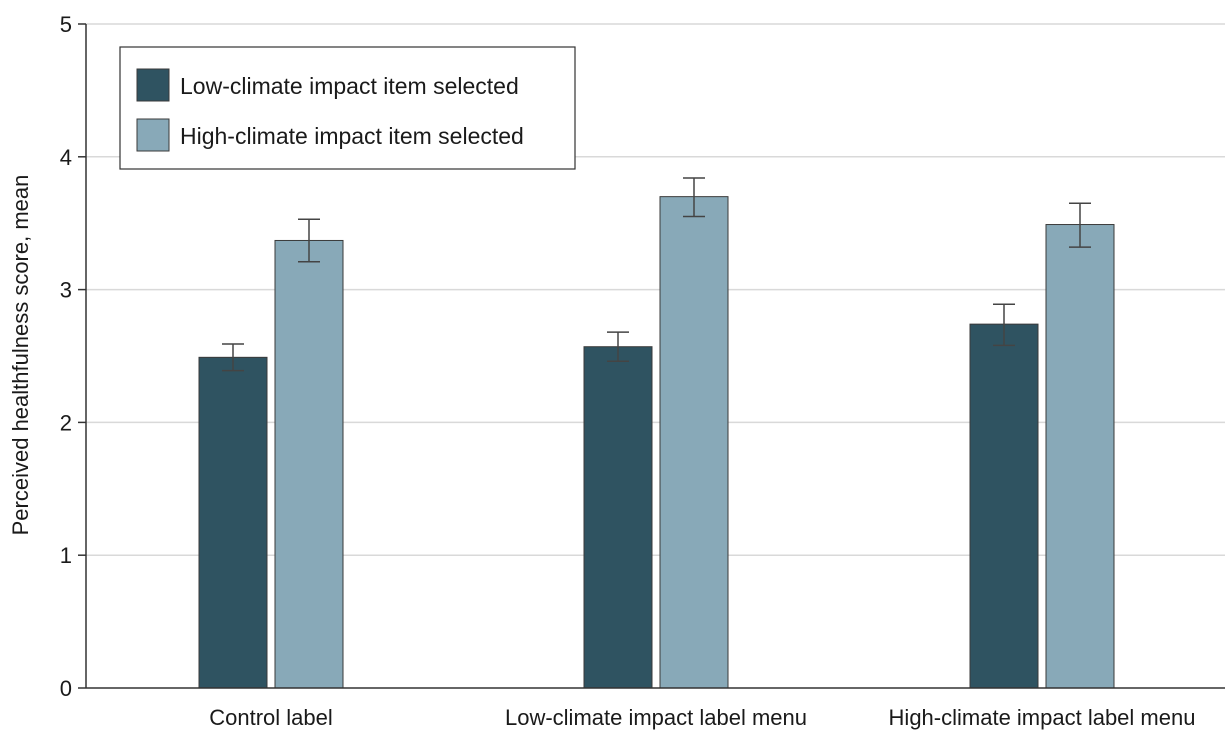  I want to click on legend-label-low: Low-climate impact item selected, so click(349, 86).